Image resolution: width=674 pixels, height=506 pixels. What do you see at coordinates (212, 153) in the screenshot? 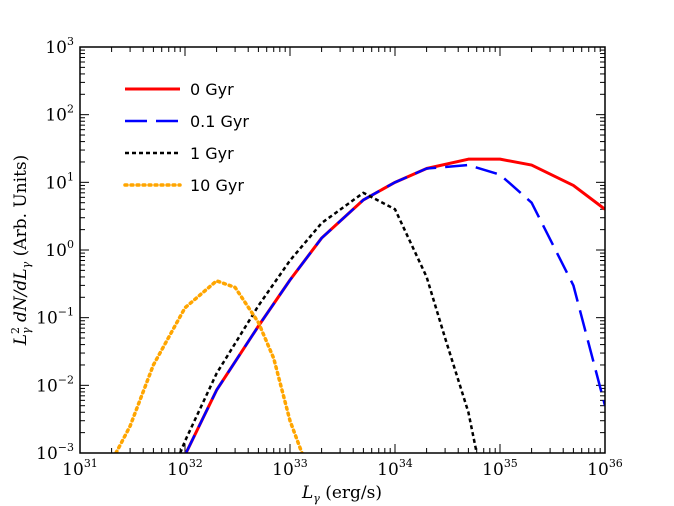
I see `legend-label: 1 Gyr` at bounding box center [212, 153].